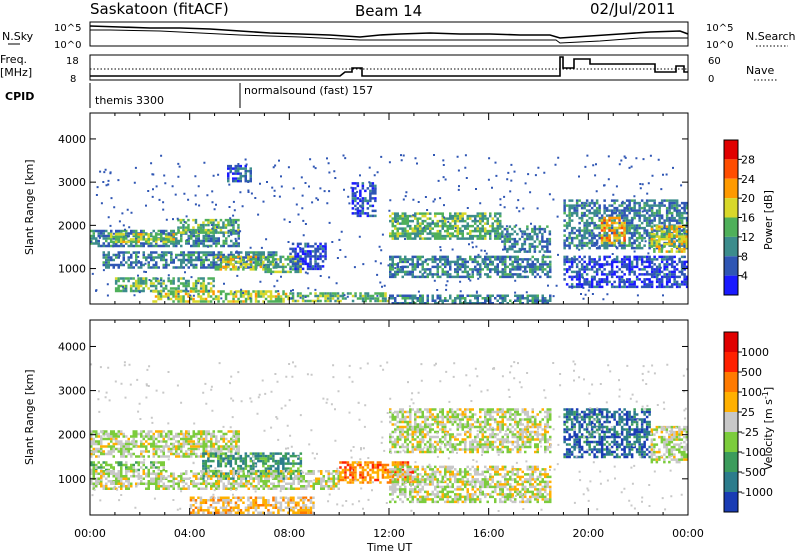 Image resolution: width=800 pixels, height=554 pixels. I want to click on power-region-16-peak, so click(626, 223).